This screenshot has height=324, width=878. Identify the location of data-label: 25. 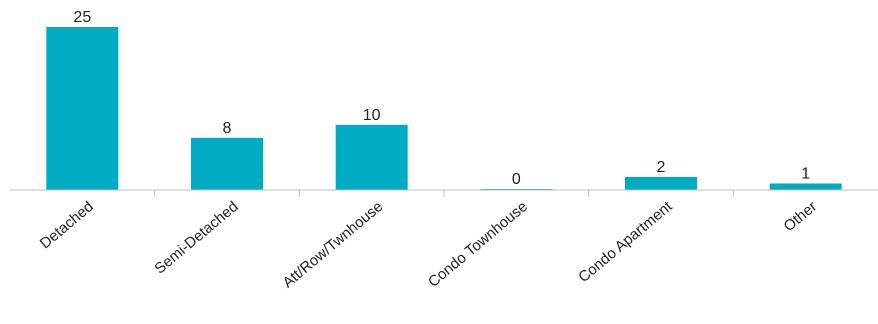
(82, 17).